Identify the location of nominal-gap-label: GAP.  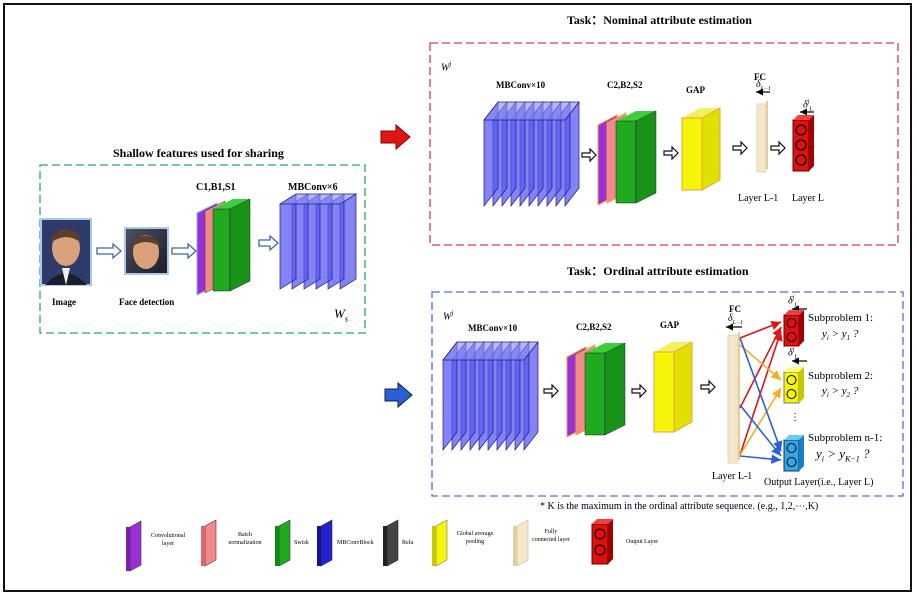
(695, 90).